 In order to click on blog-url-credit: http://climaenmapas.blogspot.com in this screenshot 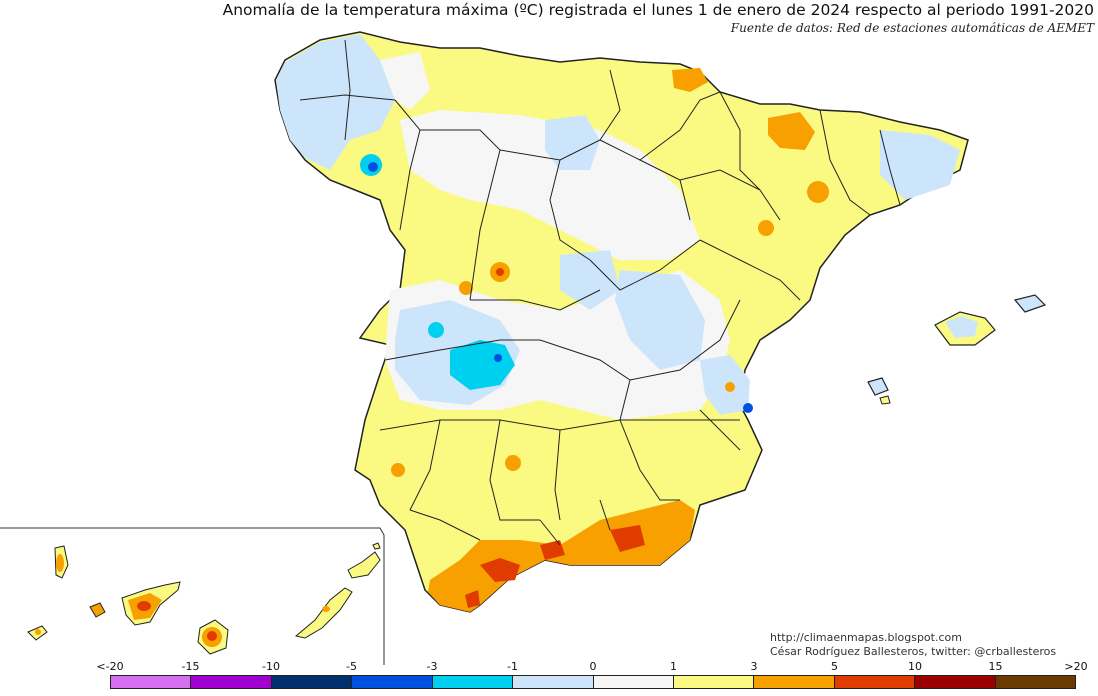, I will do `click(866, 637)`.